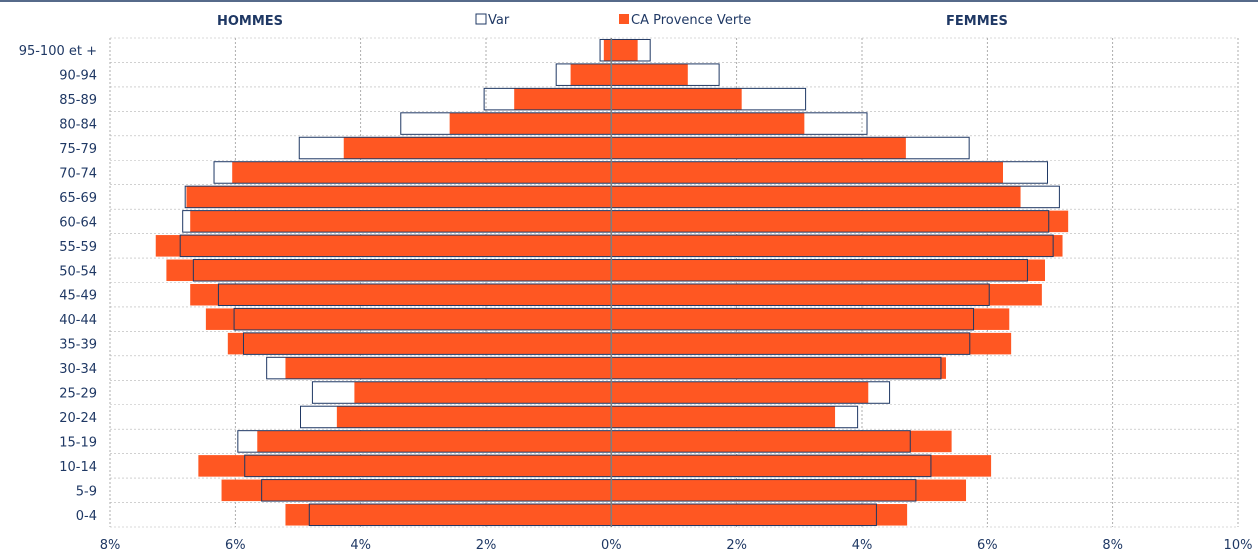 Image resolution: width=1258 pixels, height=555 pixels. Describe the element at coordinates (86, 516) in the screenshot. I see `age-group-label: 0-4` at that location.